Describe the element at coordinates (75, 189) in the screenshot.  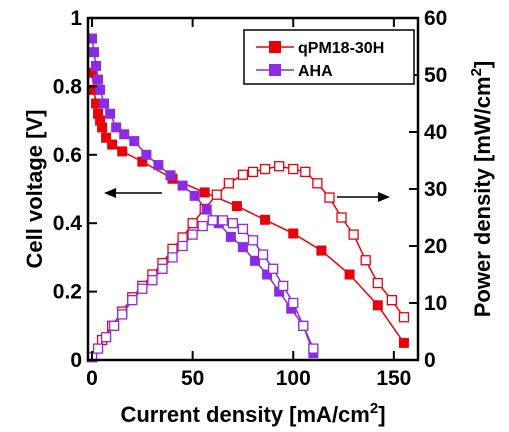
I see `y-axis-ticks: 0 0.2 0.4 0.6 0.8 1` at that location.